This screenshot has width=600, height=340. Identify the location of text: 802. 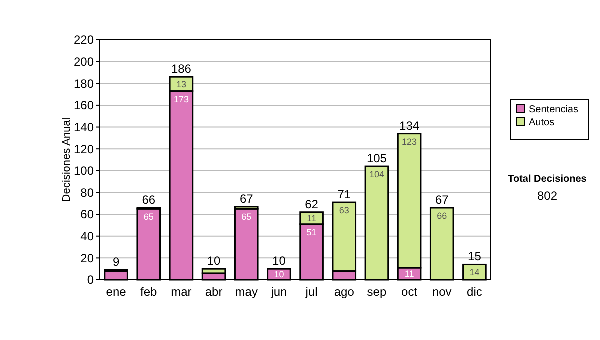
(547, 196).